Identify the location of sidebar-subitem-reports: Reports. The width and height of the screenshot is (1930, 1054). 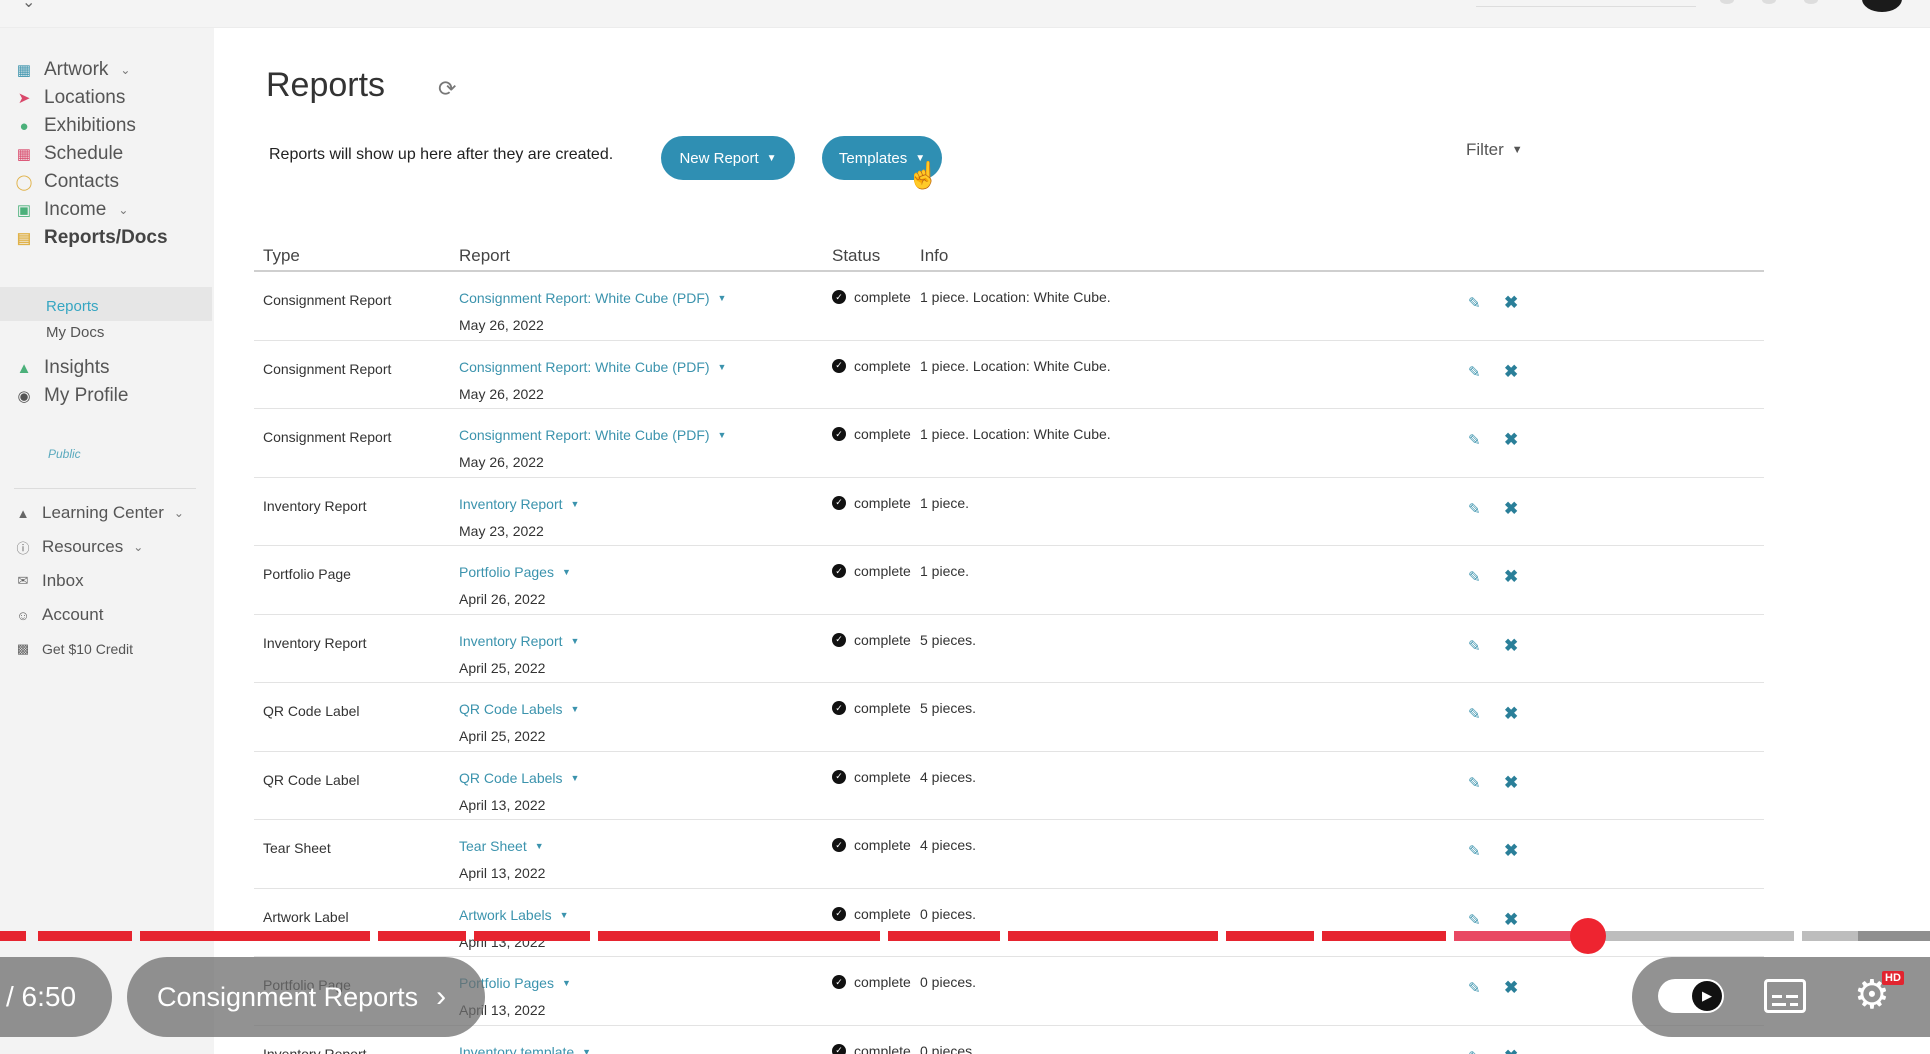
(72, 306).